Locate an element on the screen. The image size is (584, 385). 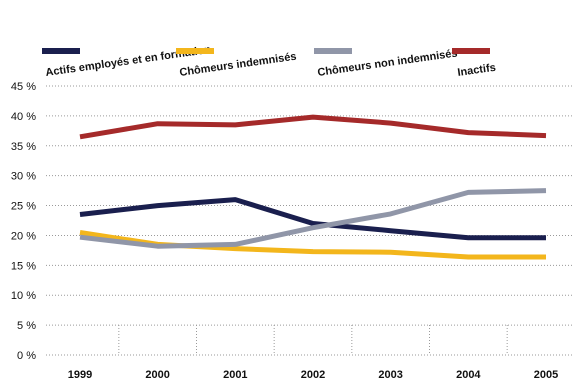
y-tick-label: 5 % is located at coordinates (26, 326).